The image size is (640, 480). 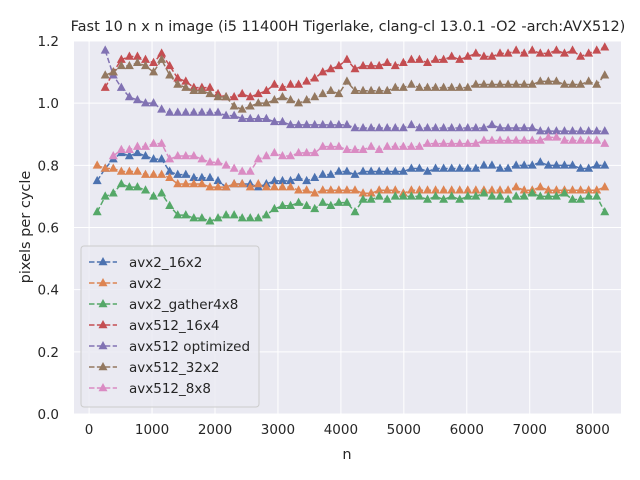 What do you see at coordinates (145, 263) in the screenshot?
I see `legend-item: avx2_16x2` at bounding box center [145, 263].